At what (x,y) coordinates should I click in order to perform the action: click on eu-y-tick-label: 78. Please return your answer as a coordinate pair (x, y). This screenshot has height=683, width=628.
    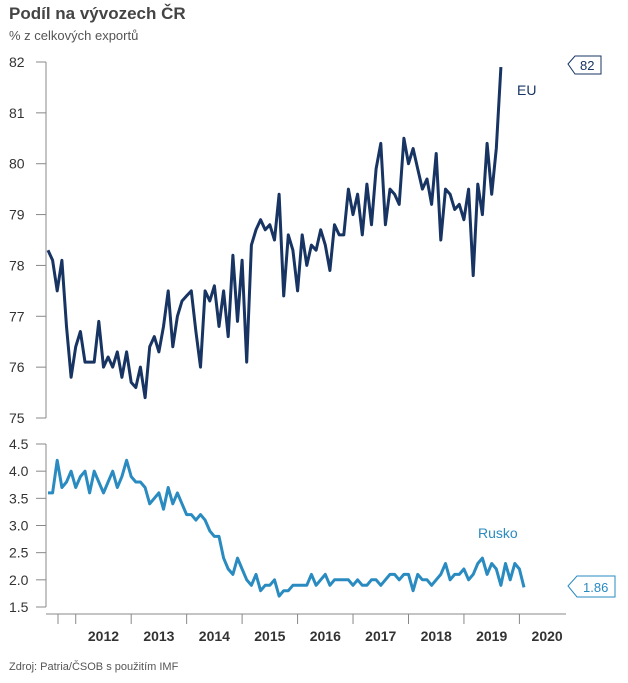
    Looking at the image, I should click on (17, 265).